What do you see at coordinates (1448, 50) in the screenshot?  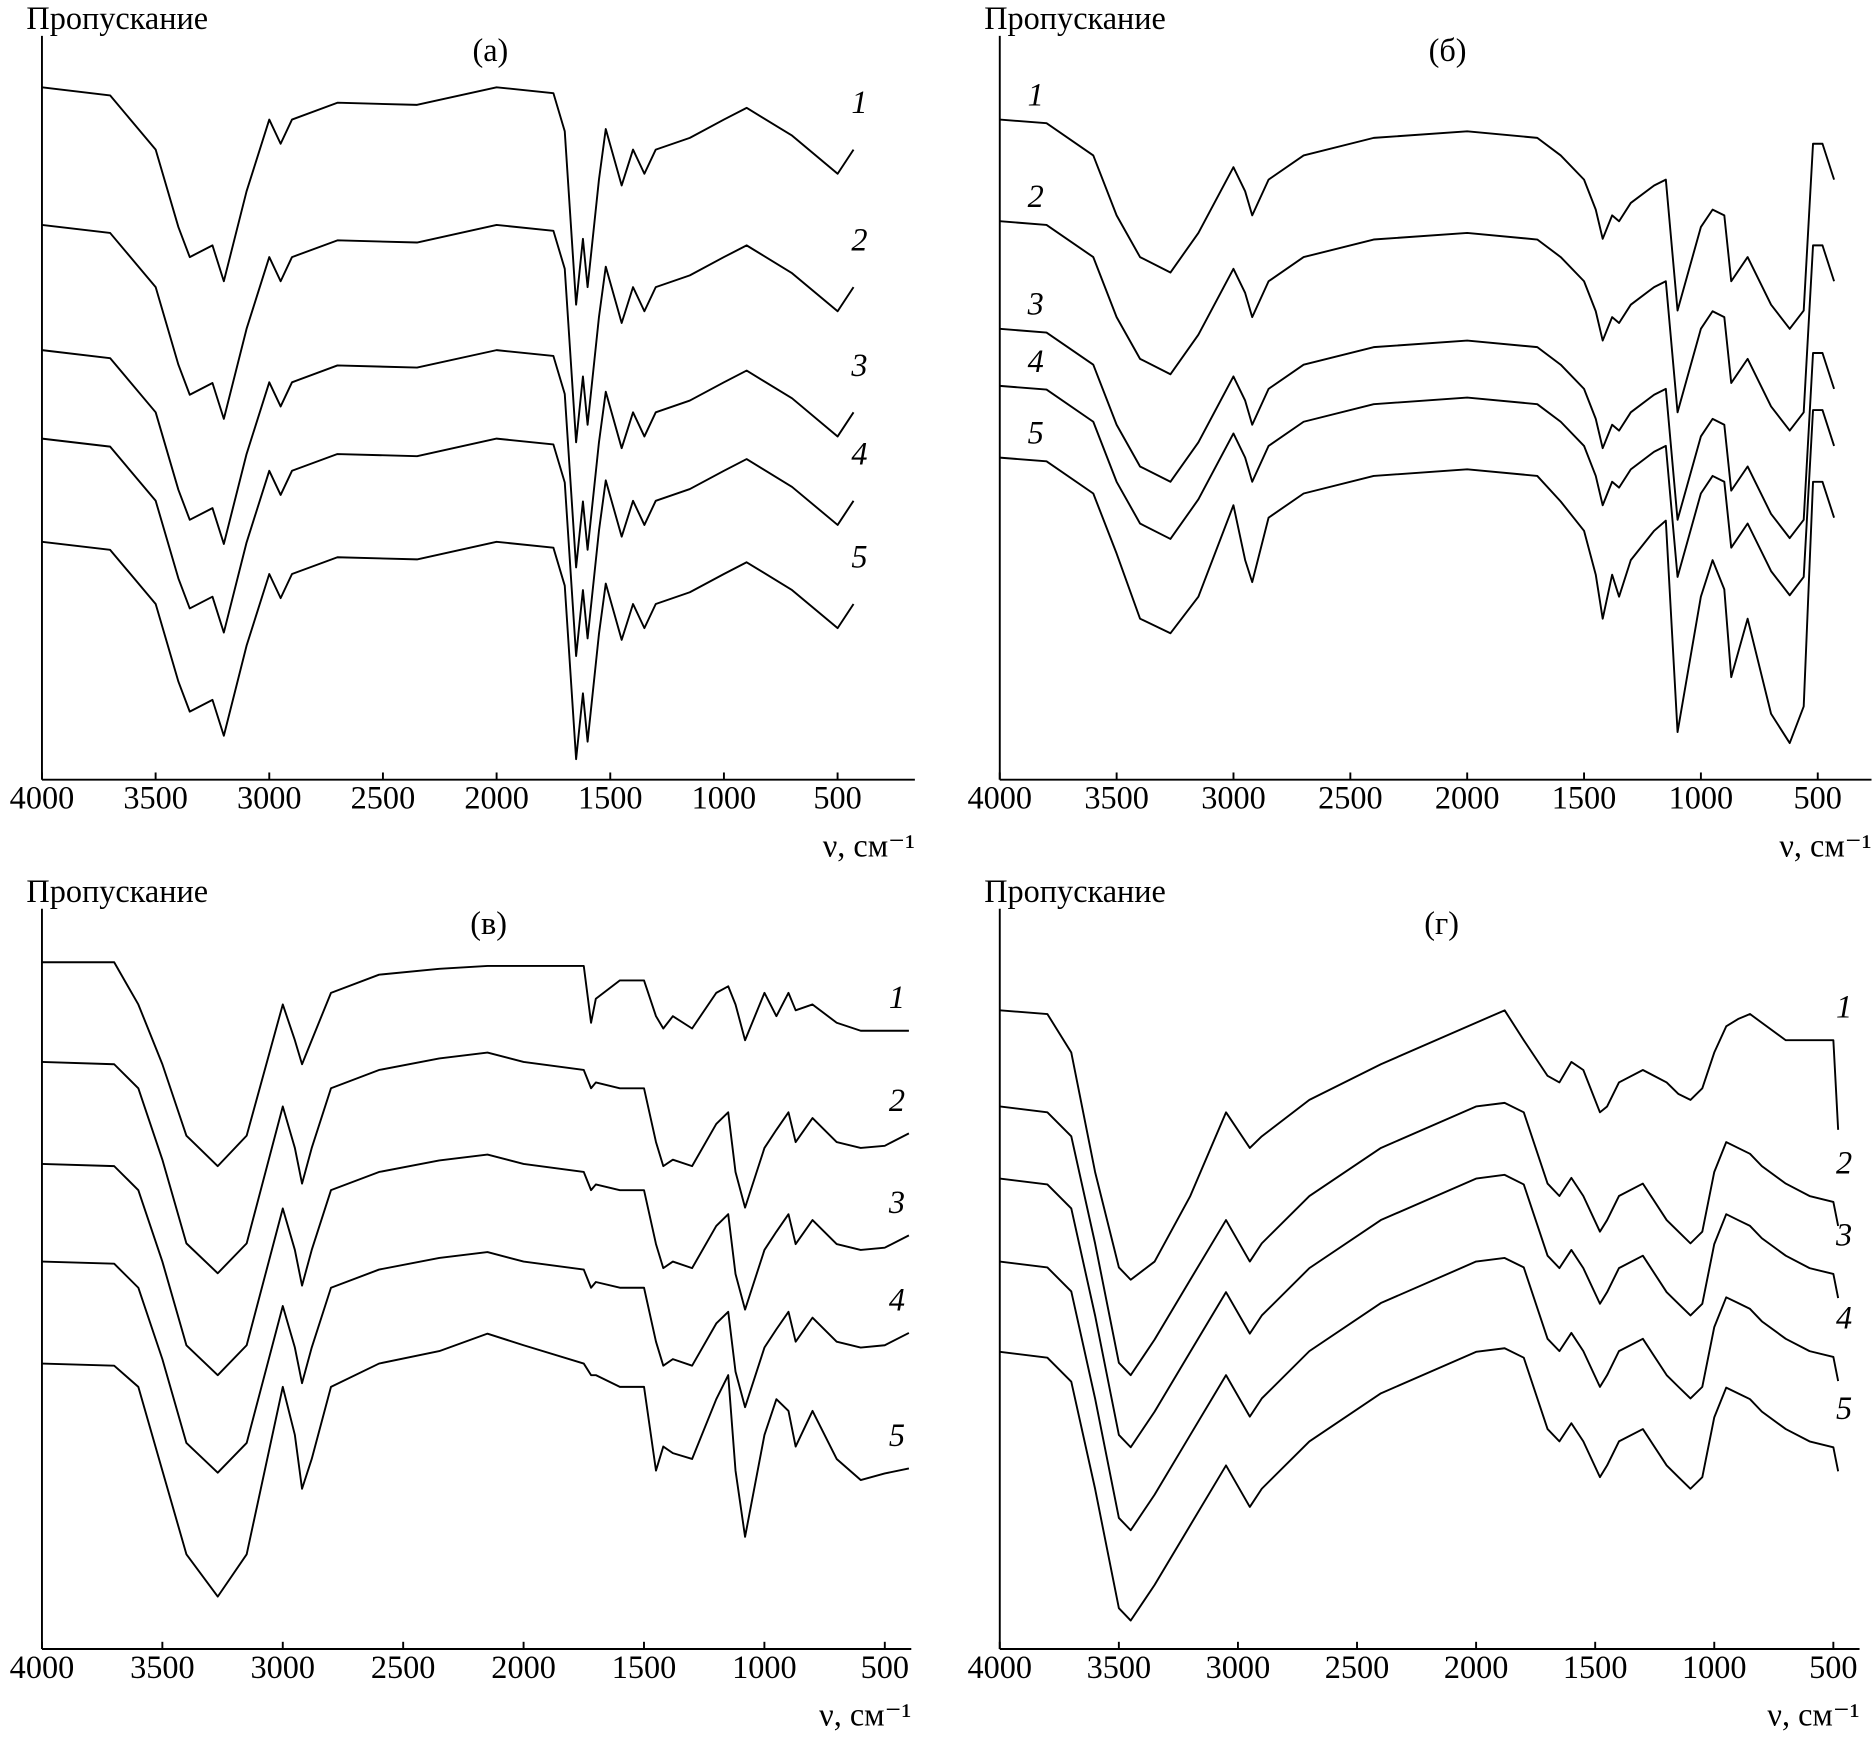 I see `panel-title: (б)` at bounding box center [1448, 50].